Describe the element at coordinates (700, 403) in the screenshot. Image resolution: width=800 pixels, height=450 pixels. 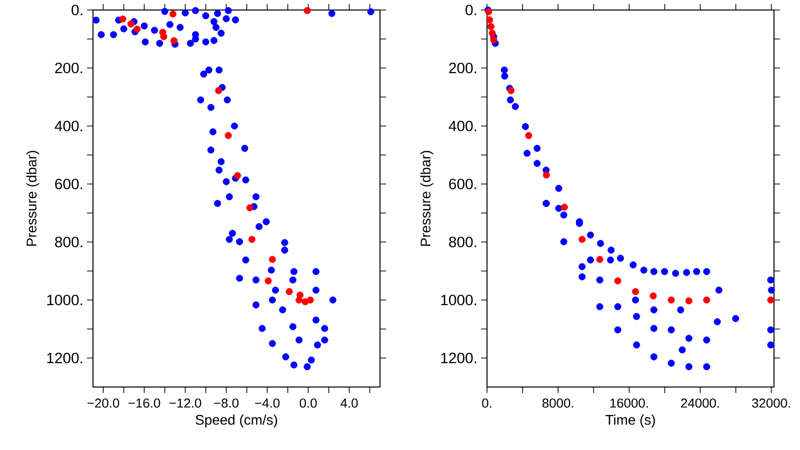
I see `x-tick-label: 24000.` at that location.